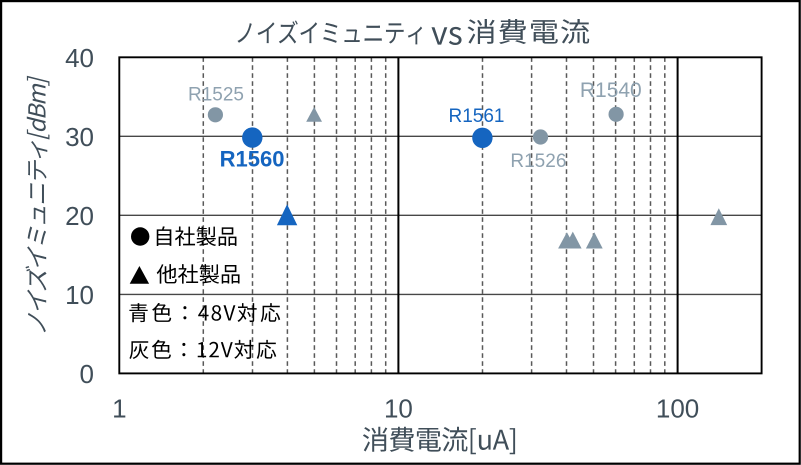 The image size is (801, 465). I want to click on svg-text: 30, so click(79, 137).